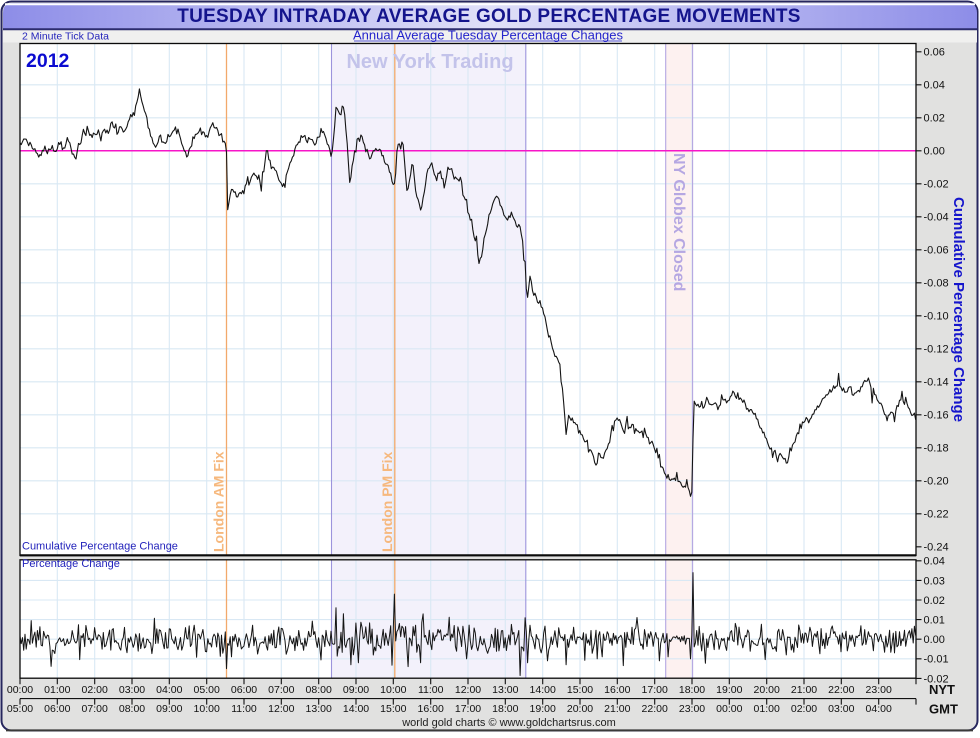  What do you see at coordinates (65, 37) in the screenshot?
I see `svg-text: 2 Minute Tick Data` at bounding box center [65, 37].